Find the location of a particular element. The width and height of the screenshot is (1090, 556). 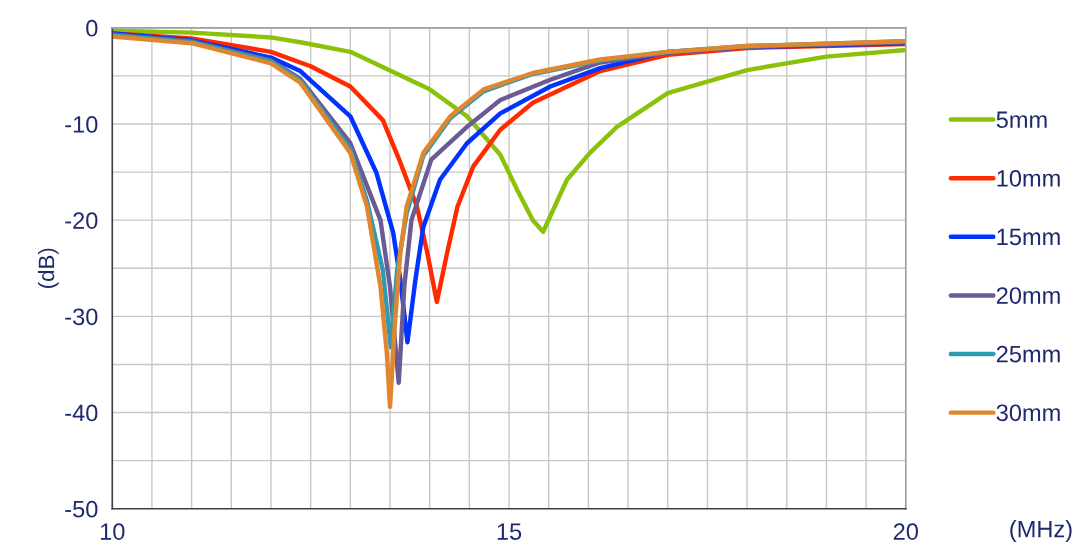

legend-label: 25mm is located at coordinates (1028, 354).